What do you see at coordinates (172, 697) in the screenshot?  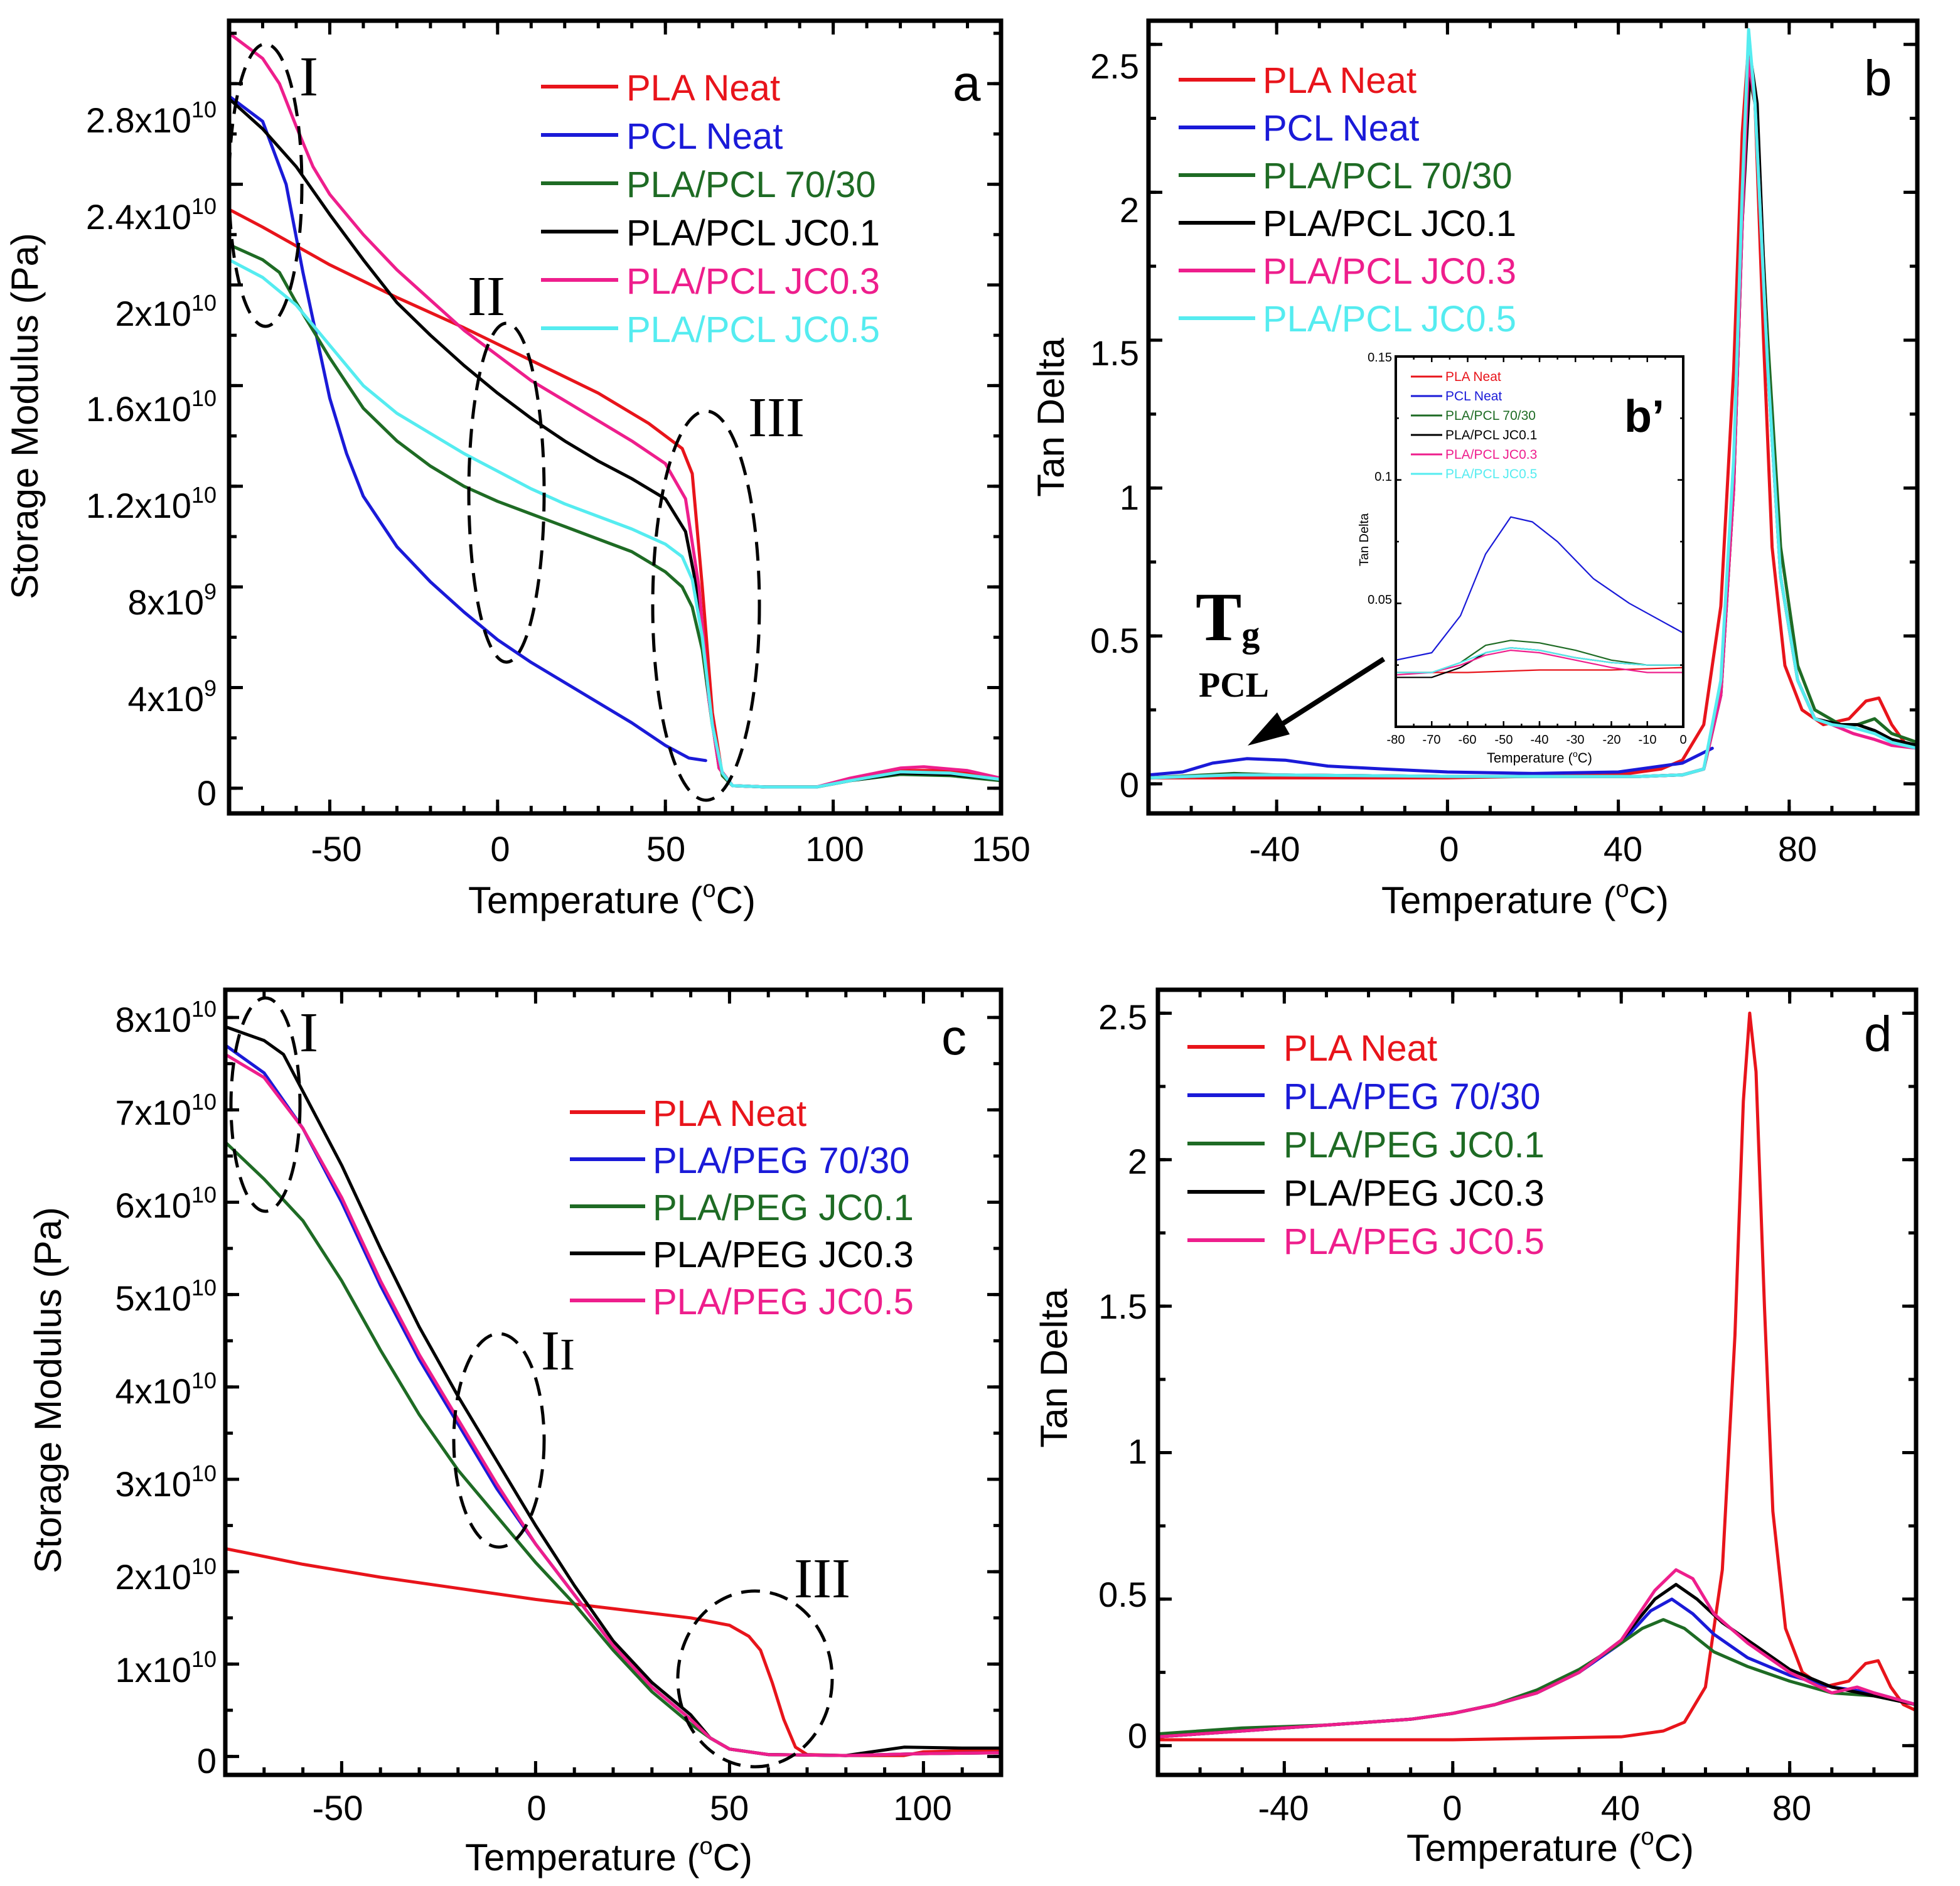 I see `y-tick-label: 4x10⁹` at bounding box center [172, 697].